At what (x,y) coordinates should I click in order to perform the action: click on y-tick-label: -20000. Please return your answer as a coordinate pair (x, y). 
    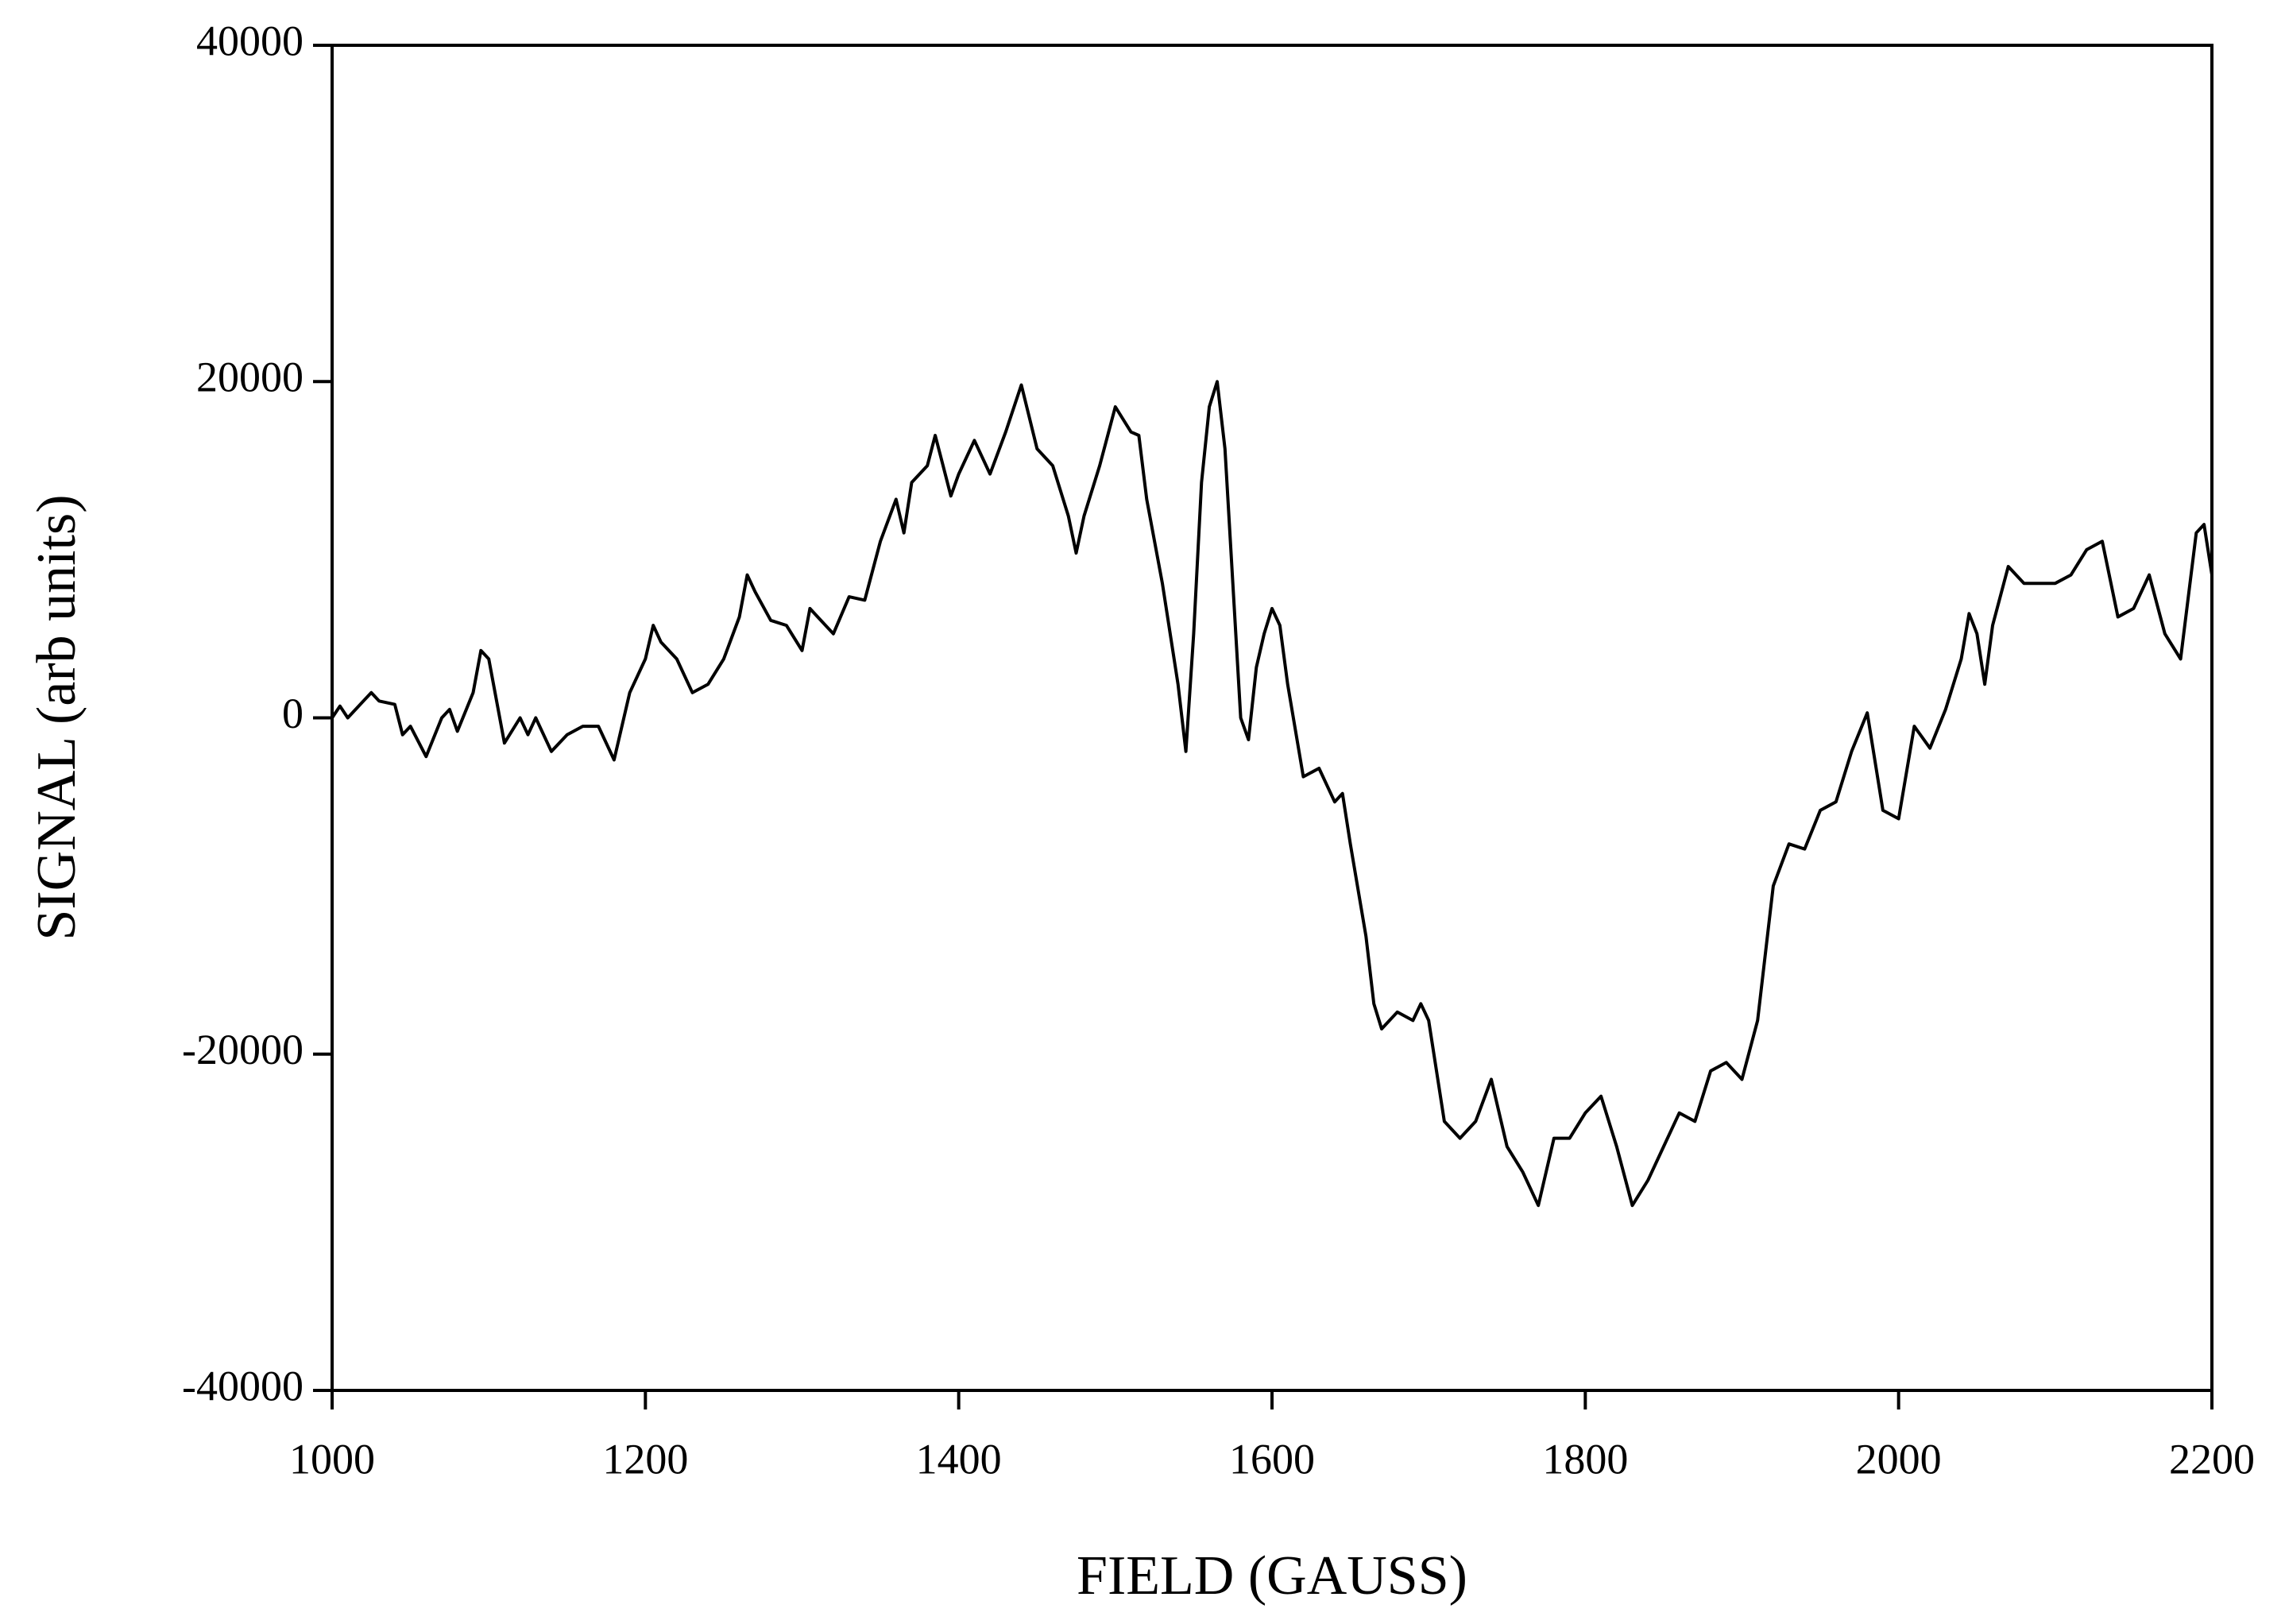
    Looking at the image, I should click on (243, 1049).